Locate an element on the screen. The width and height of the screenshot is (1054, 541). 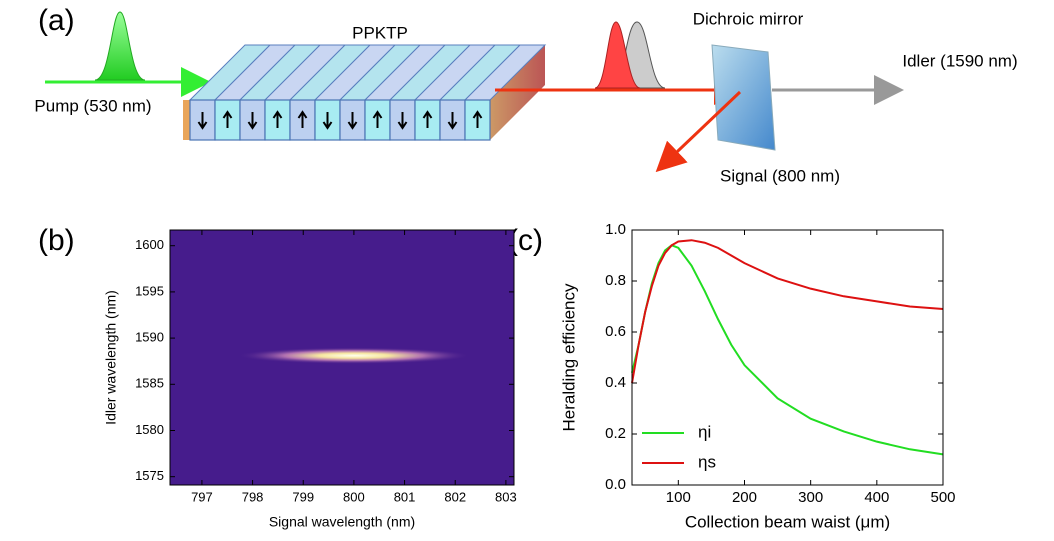
x-tick-label: 802 is located at coordinates (455, 496).